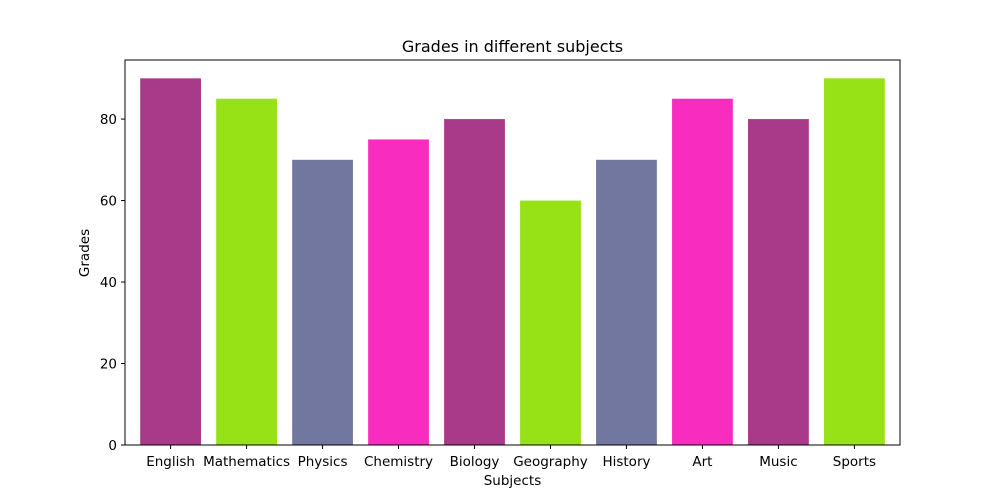 The image size is (1000, 500). I want to click on y-axis-label: Grades, so click(85, 253).